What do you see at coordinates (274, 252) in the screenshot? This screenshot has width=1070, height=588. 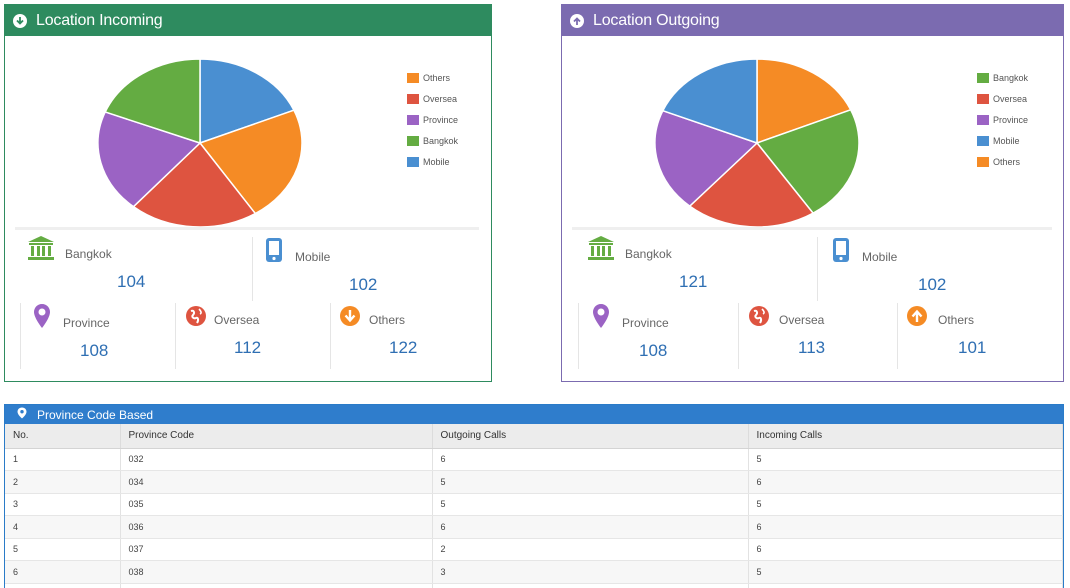 I see `mobile-phone-icon` at bounding box center [274, 252].